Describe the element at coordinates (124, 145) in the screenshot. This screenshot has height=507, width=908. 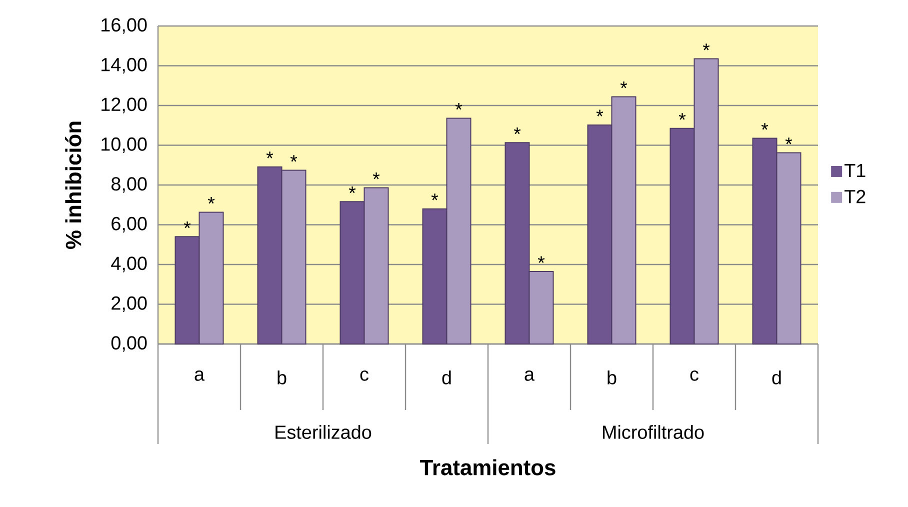
I see `y-tick-label: 10,00` at that location.